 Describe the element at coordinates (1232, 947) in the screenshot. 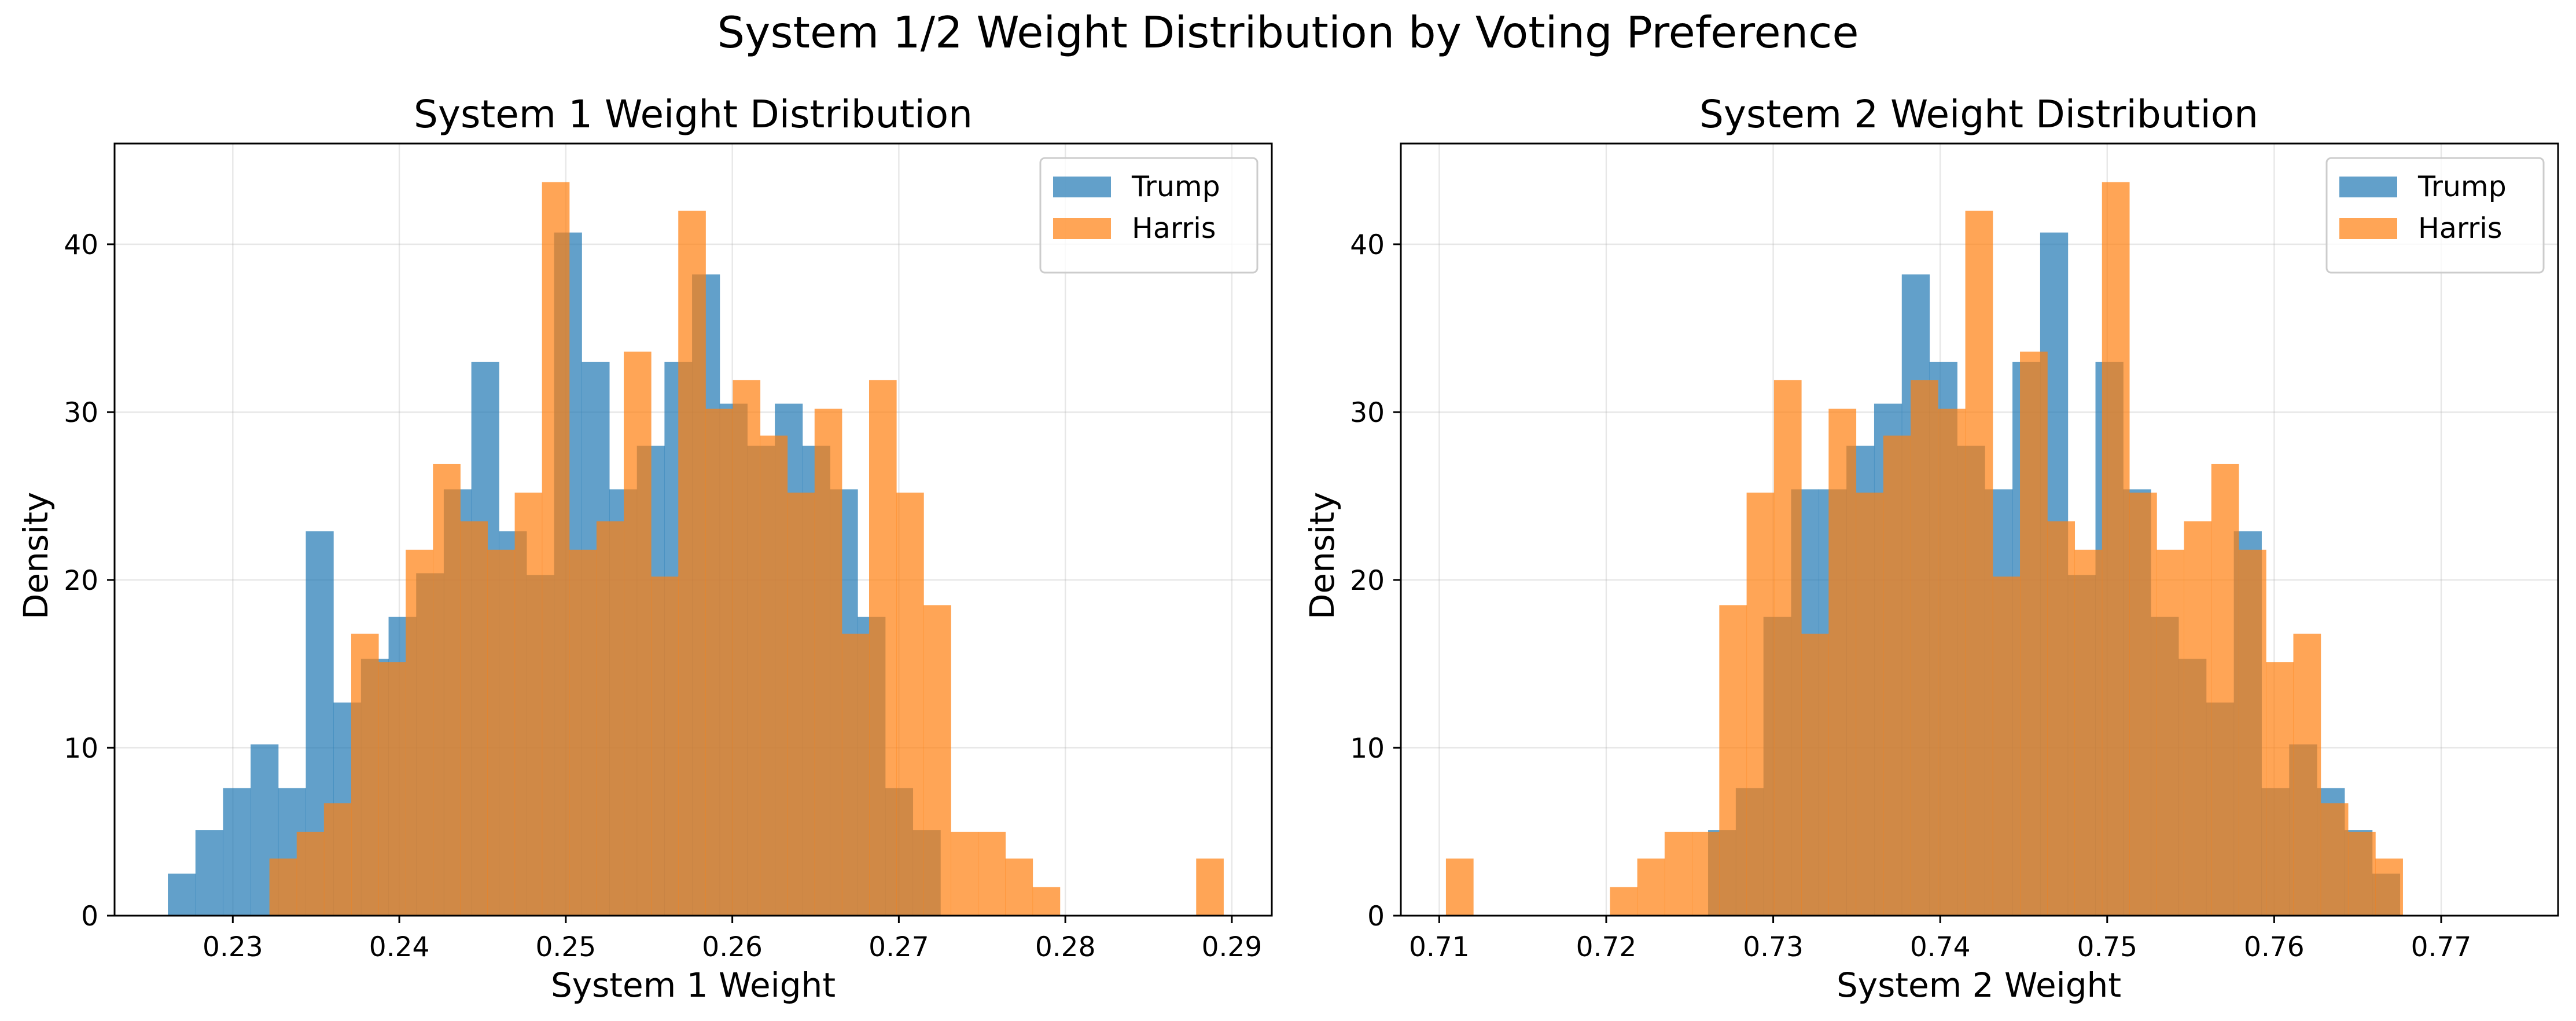

I see `x-tick-label: 0.29` at that location.